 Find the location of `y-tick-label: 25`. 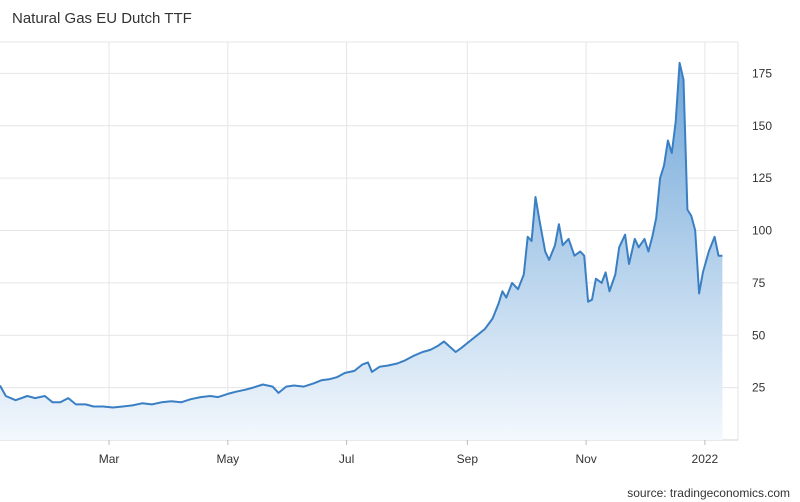

y-tick-label: 25 is located at coordinates (759, 388).